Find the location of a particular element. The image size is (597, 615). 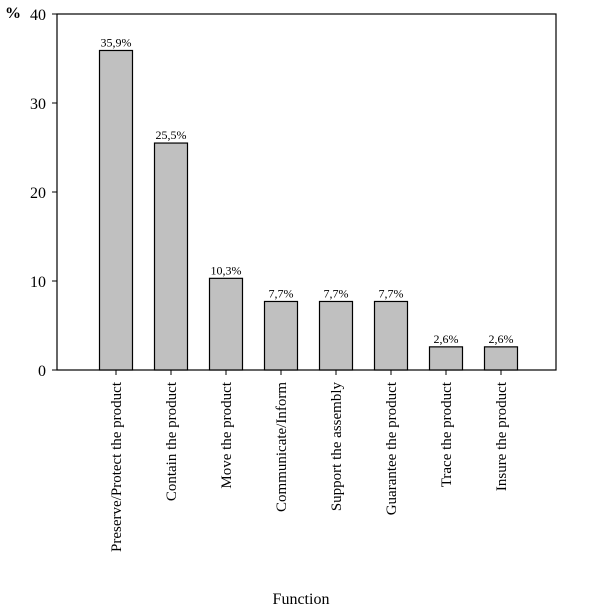

bar-data-label: 35,9% is located at coordinates (116, 42).